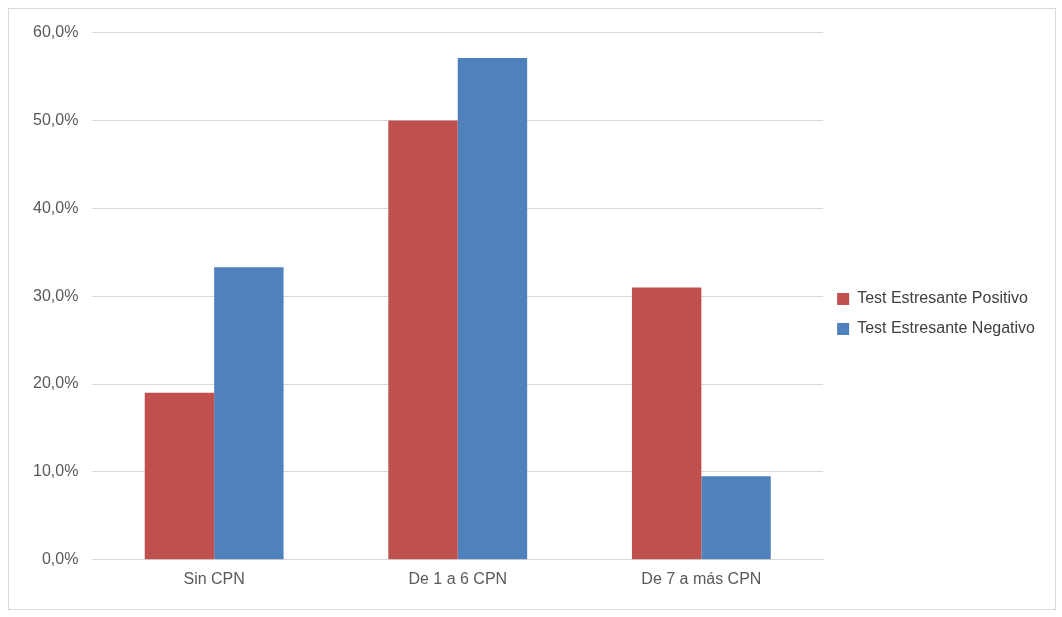 The height and width of the screenshot is (617, 1062). I want to click on x-tick-label: Sin CPN, so click(214, 578).